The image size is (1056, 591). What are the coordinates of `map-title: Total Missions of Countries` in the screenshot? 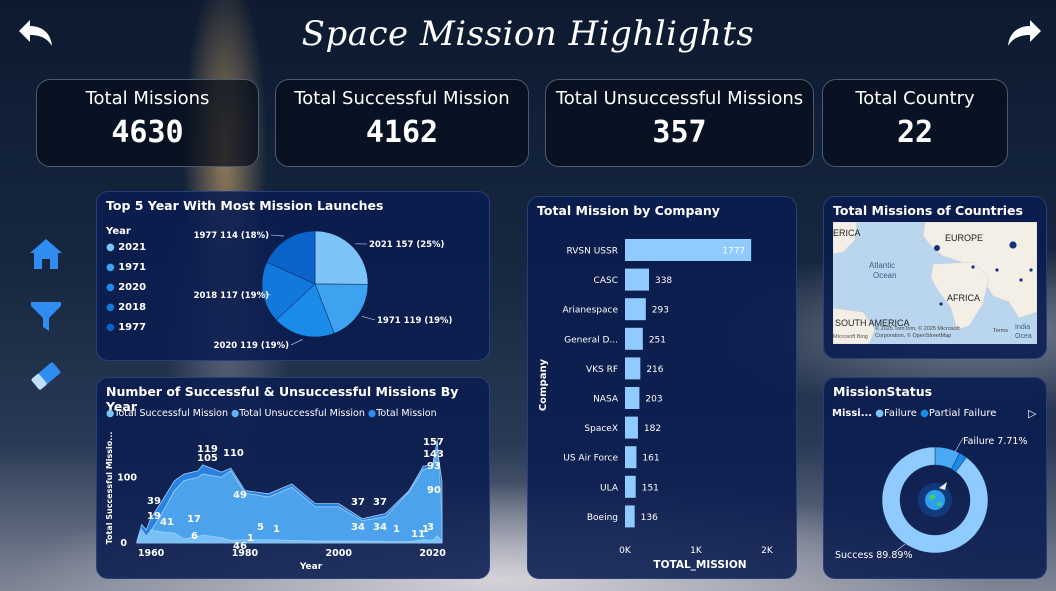 It's located at (928, 210).